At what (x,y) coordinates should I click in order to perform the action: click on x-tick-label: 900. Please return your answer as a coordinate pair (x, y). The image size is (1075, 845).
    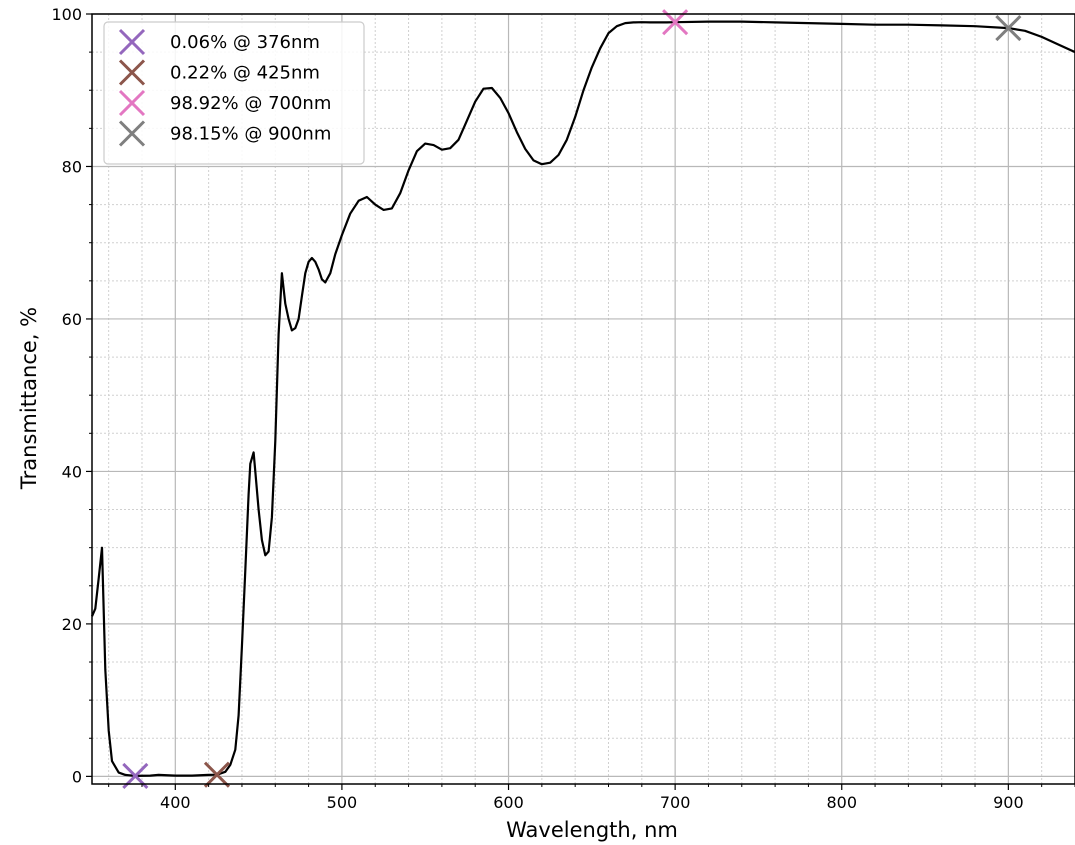
    Looking at the image, I should click on (1008, 802).